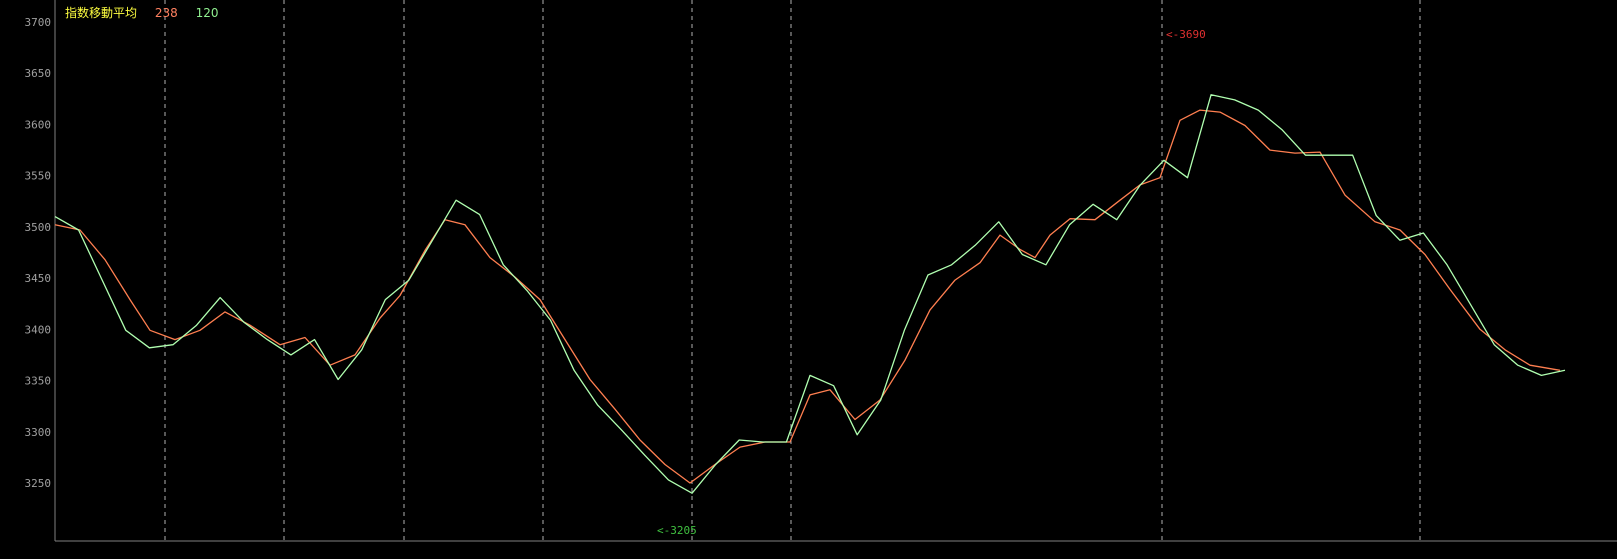 The width and height of the screenshot is (1617, 559). What do you see at coordinates (38, 253) in the screenshot?
I see `y-tick-labels: 3250 3300 3350 3400 3450 3500 3550 3600 3650 3700` at bounding box center [38, 253].